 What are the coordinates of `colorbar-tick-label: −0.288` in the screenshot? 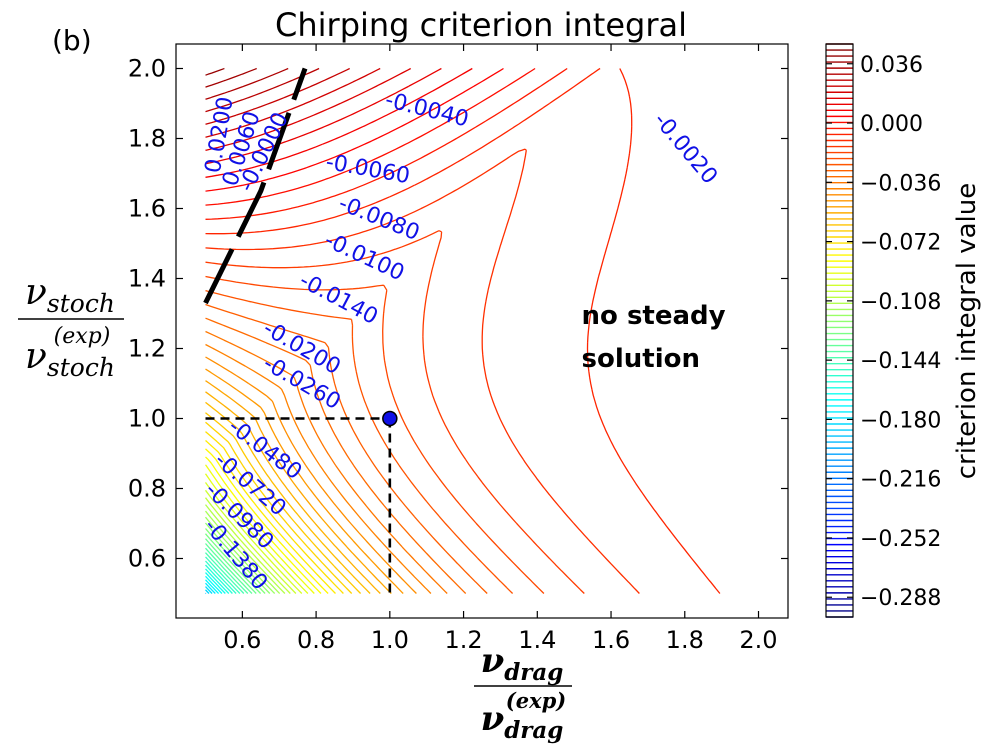 It's located at (900, 598).